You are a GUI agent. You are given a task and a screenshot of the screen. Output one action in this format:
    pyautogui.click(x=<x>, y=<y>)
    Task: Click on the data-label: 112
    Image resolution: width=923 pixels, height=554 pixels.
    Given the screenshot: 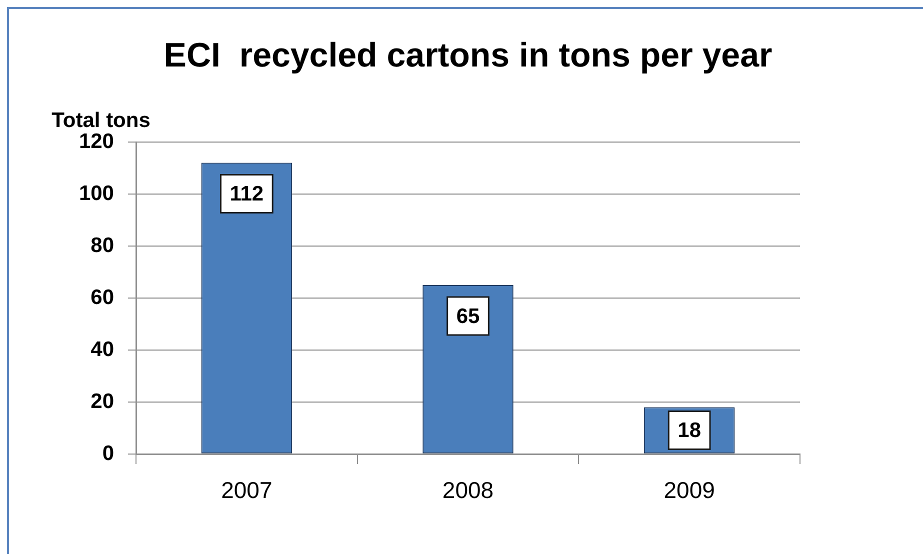 What is the action you would take?
    pyautogui.click(x=247, y=194)
    